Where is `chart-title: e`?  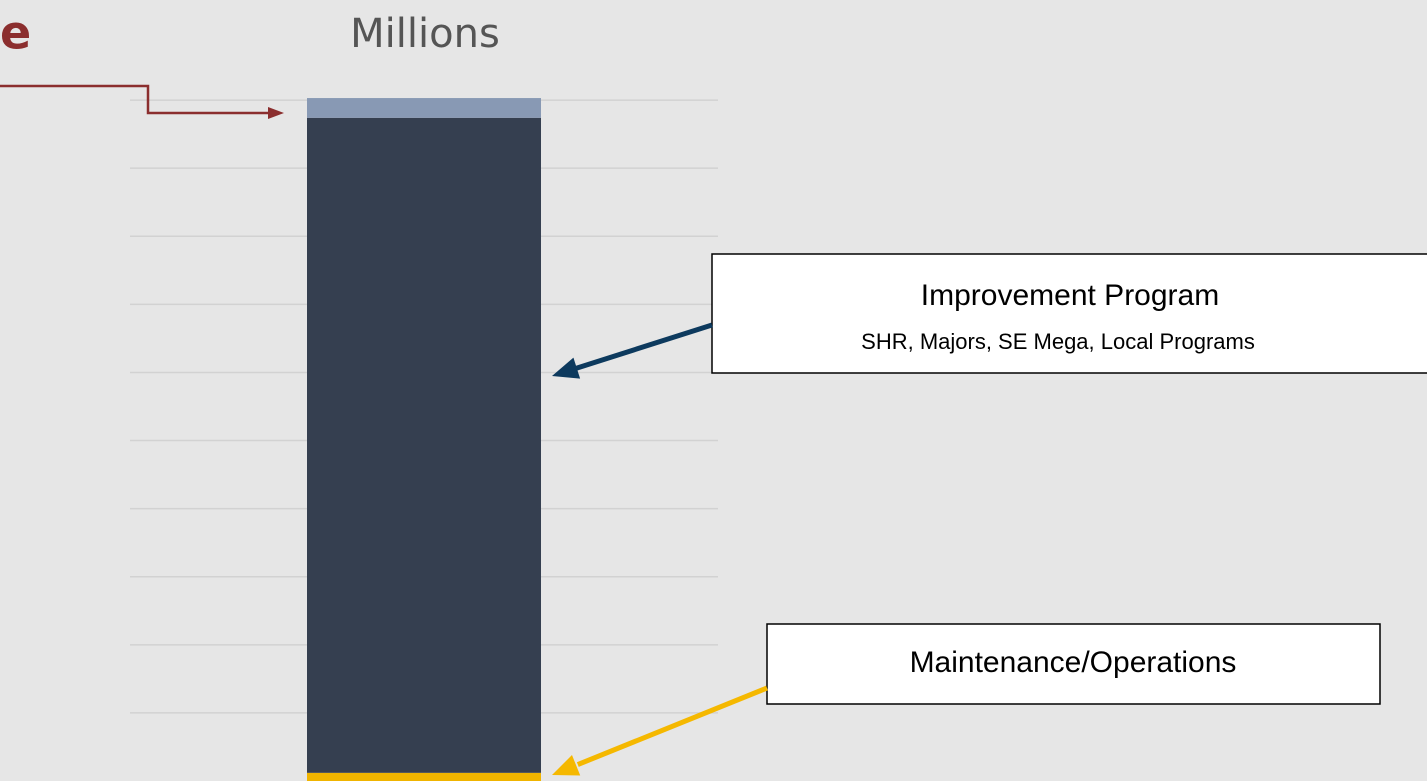 chart-title: e is located at coordinates (15, 33).